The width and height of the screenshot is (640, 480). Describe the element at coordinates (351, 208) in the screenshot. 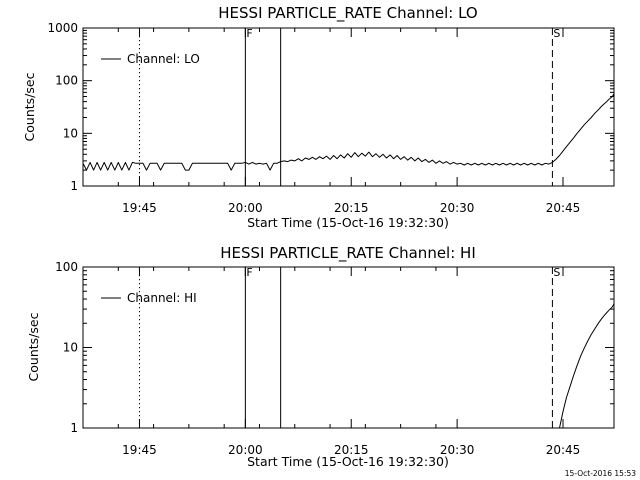

I see `x-tick-label-lo-2: 20:15` at that location.